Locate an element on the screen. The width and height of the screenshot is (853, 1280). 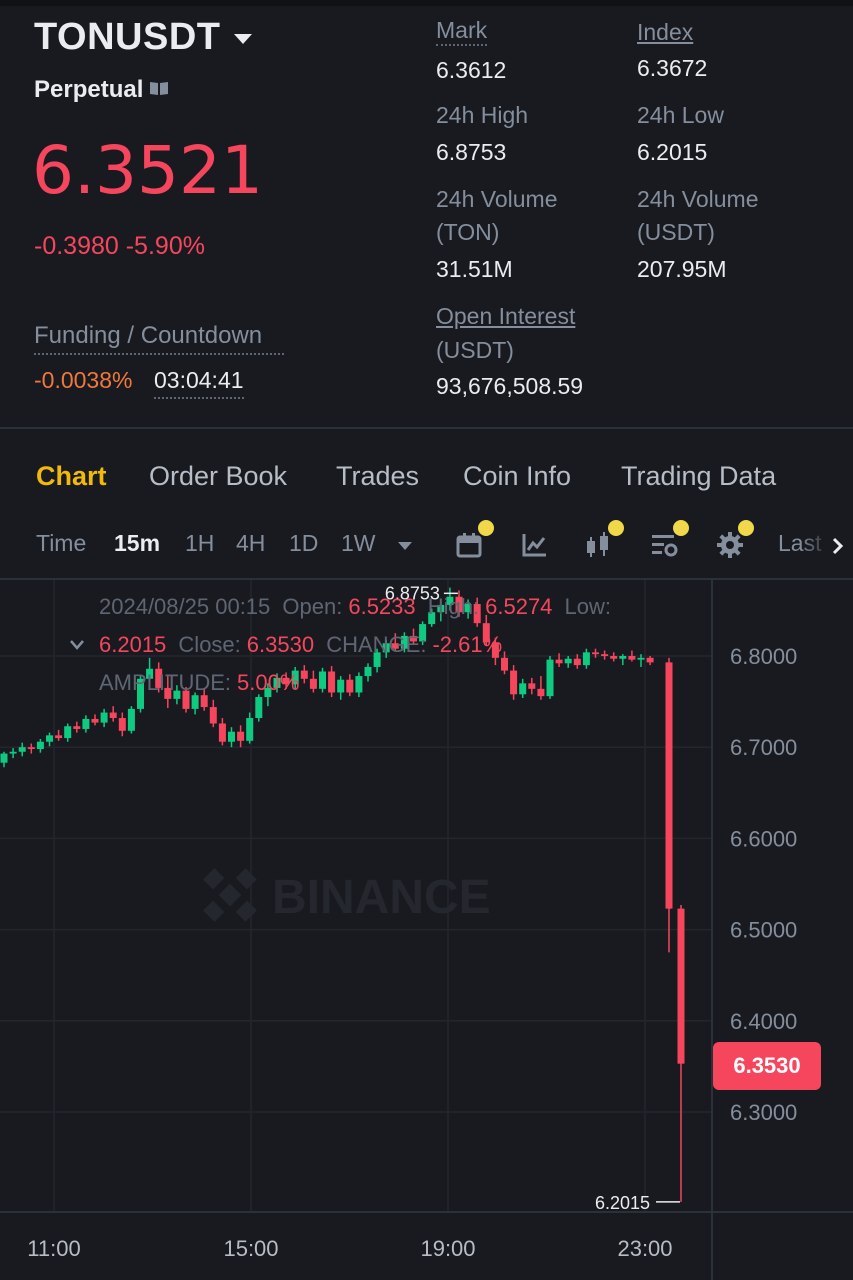
mark-label: Mark is located at coordinates (462, 31).